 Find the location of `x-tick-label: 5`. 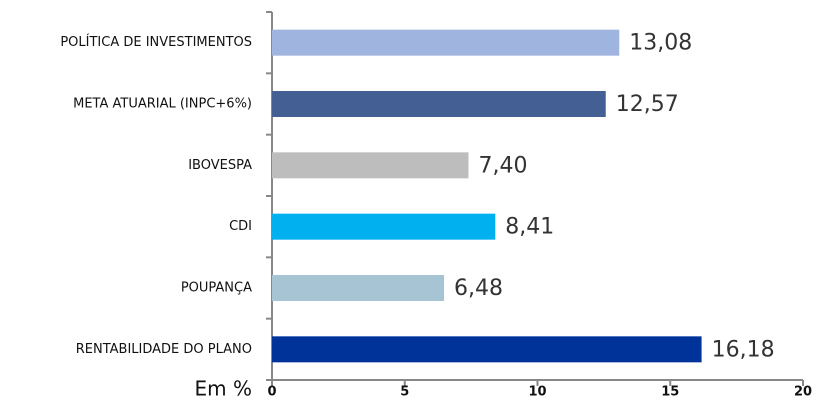

x-tick-label: 5 is located at coordinates (404, 392).